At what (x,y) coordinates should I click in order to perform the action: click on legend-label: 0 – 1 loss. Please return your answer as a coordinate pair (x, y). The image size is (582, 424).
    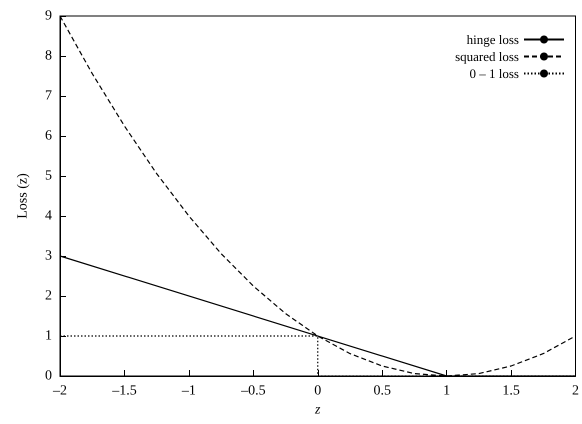
    Looking at the image, I should click on (494, 73).